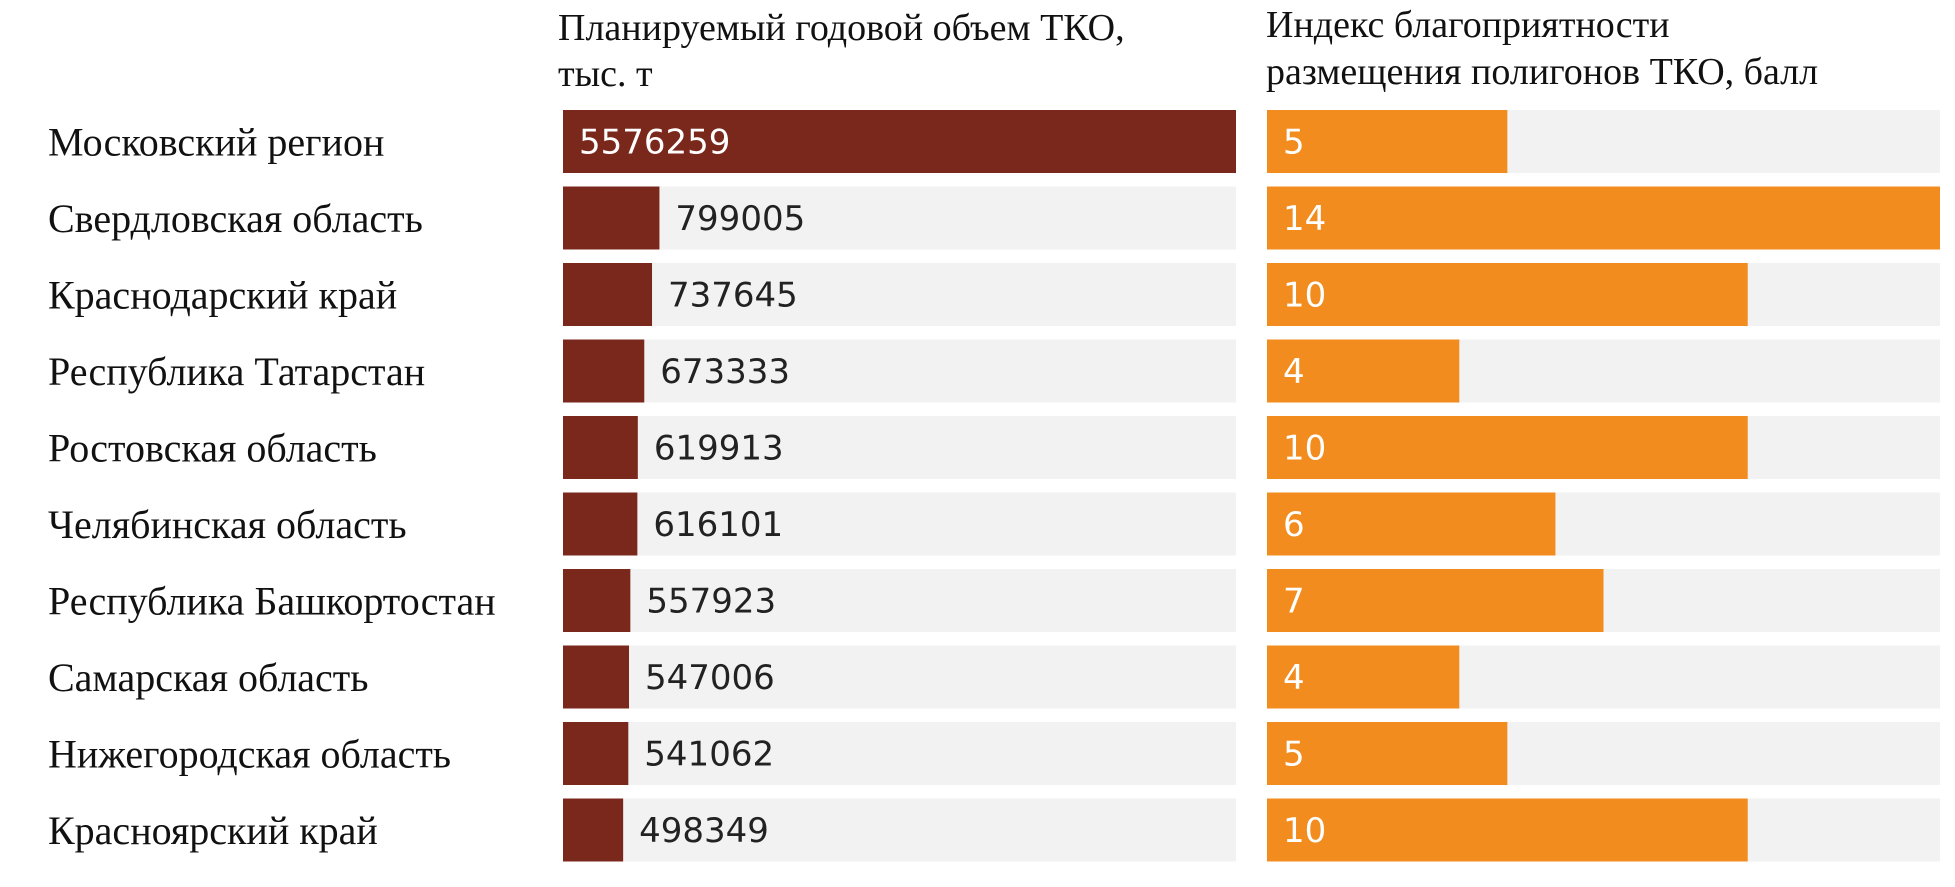  What do you see at coordinates (605, 74) in the screenshot?
I see `volume-title-line-2: тыс. т` at bounding box center [605, 74].